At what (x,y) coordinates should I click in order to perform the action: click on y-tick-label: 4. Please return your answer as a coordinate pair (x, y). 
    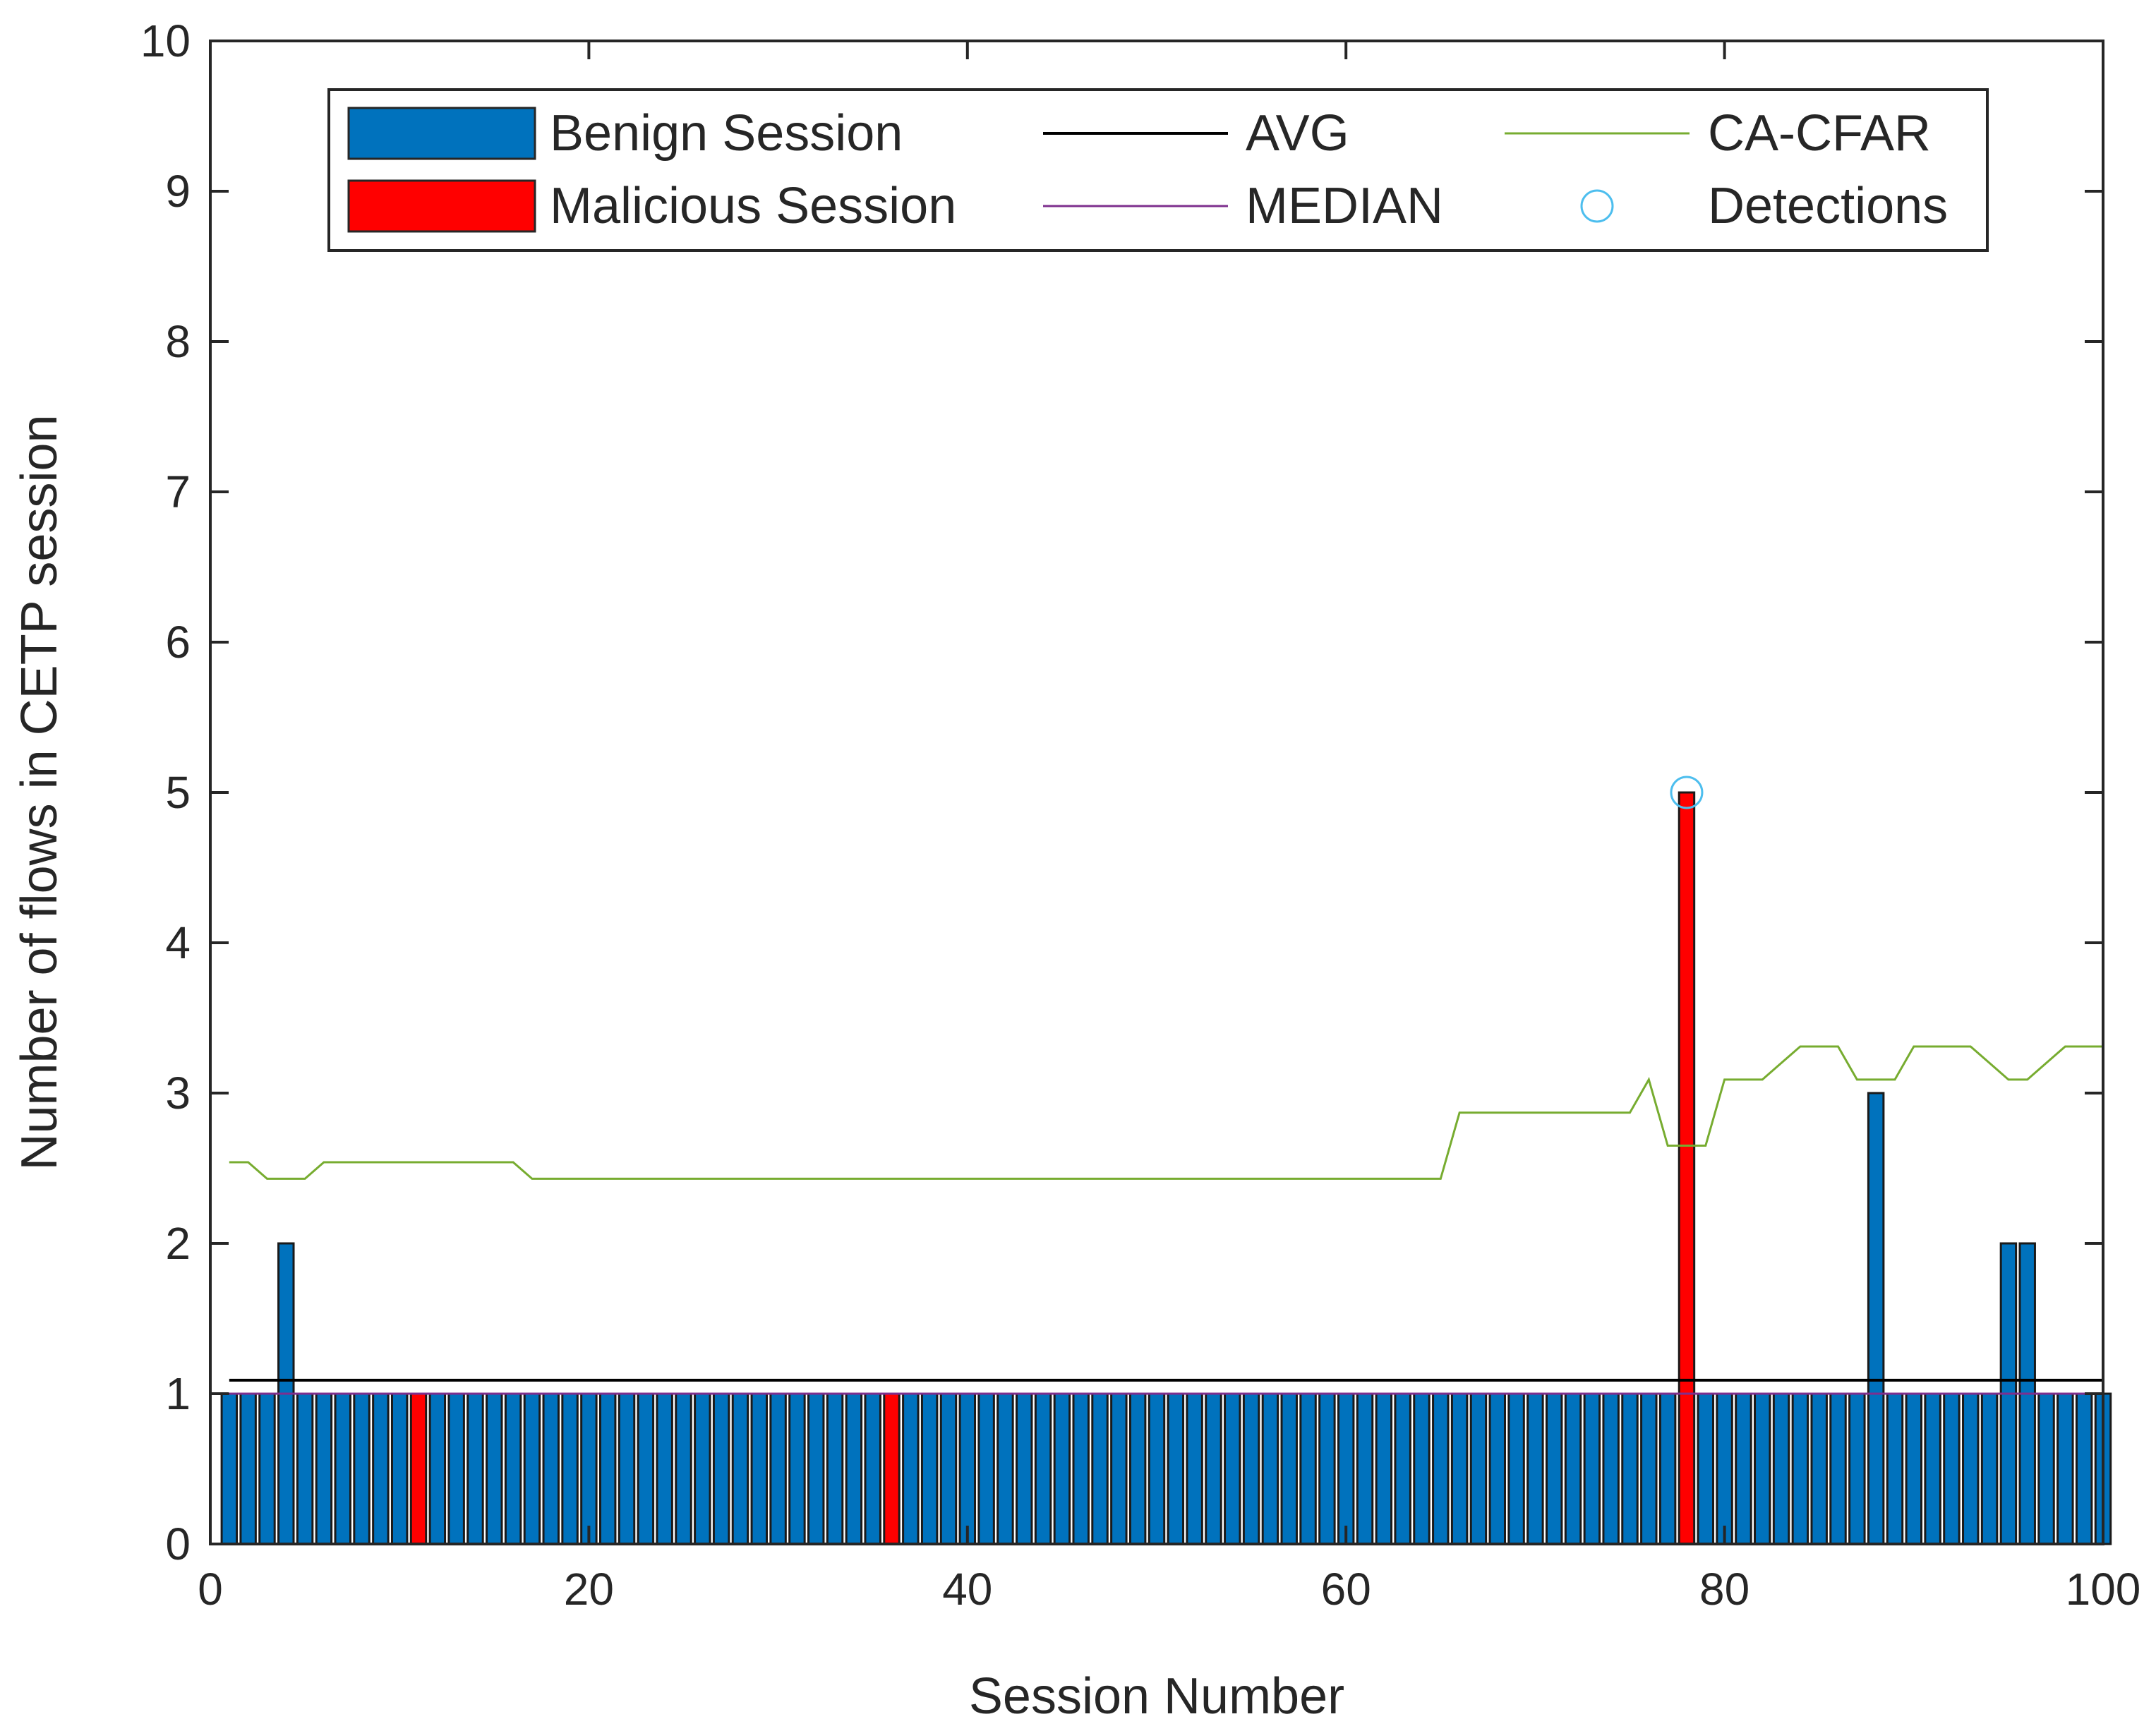
    Looking at the image, I should click on (178, 942).